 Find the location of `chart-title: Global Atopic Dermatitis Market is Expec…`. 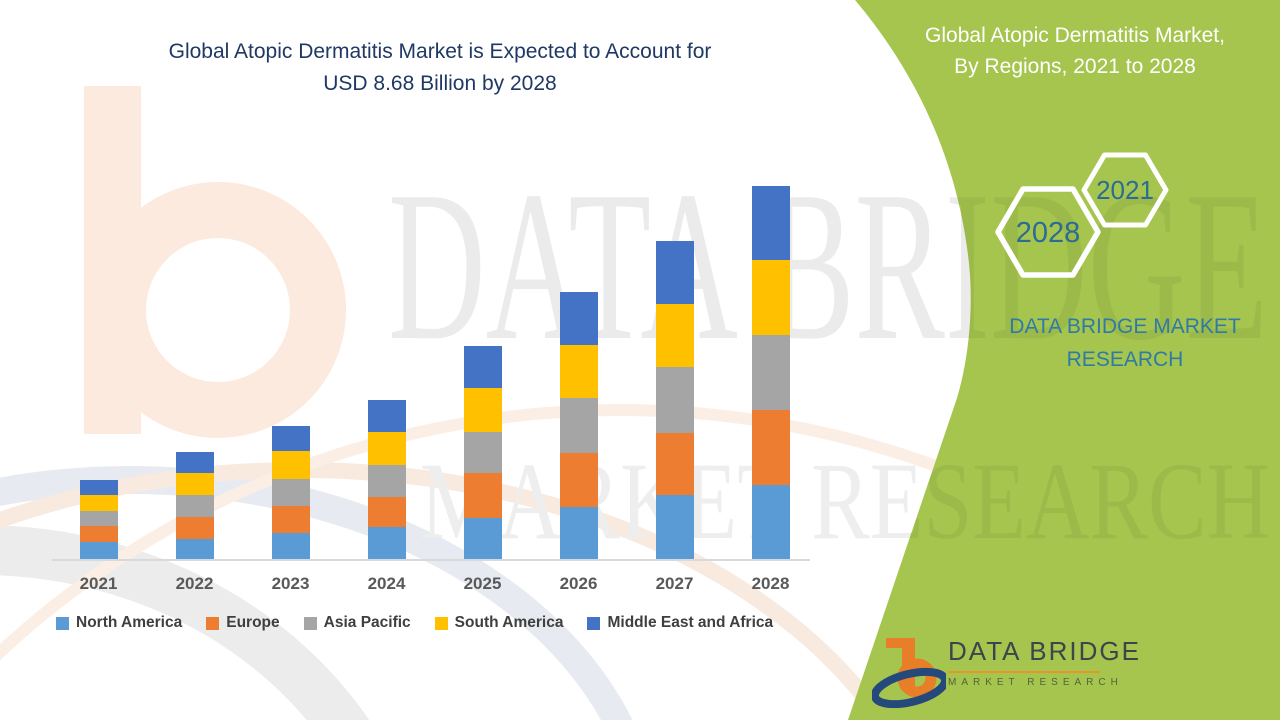

chart-title: Global Atopic Dermatitis Market is Expec… is located at coordinates (440, 68).